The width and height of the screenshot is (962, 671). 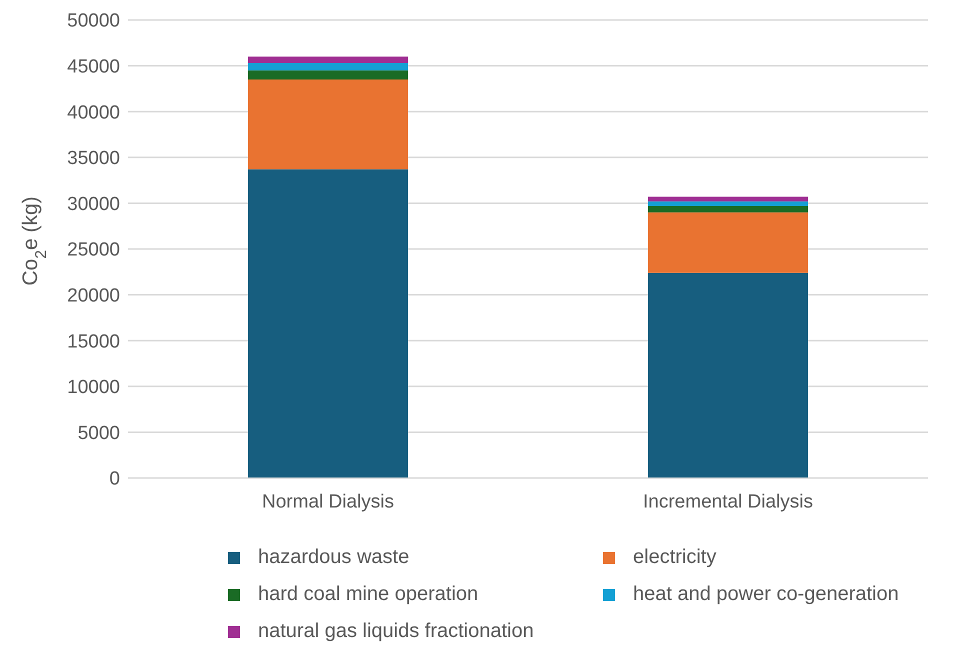 I want to click on y-tick-label: 50000, so click(x=93, y=21).